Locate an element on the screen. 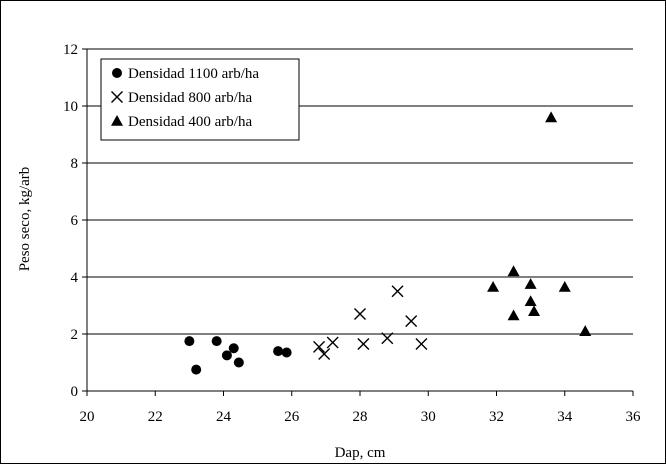  x-tick-label: 22 is located at coordinates (155, 417).